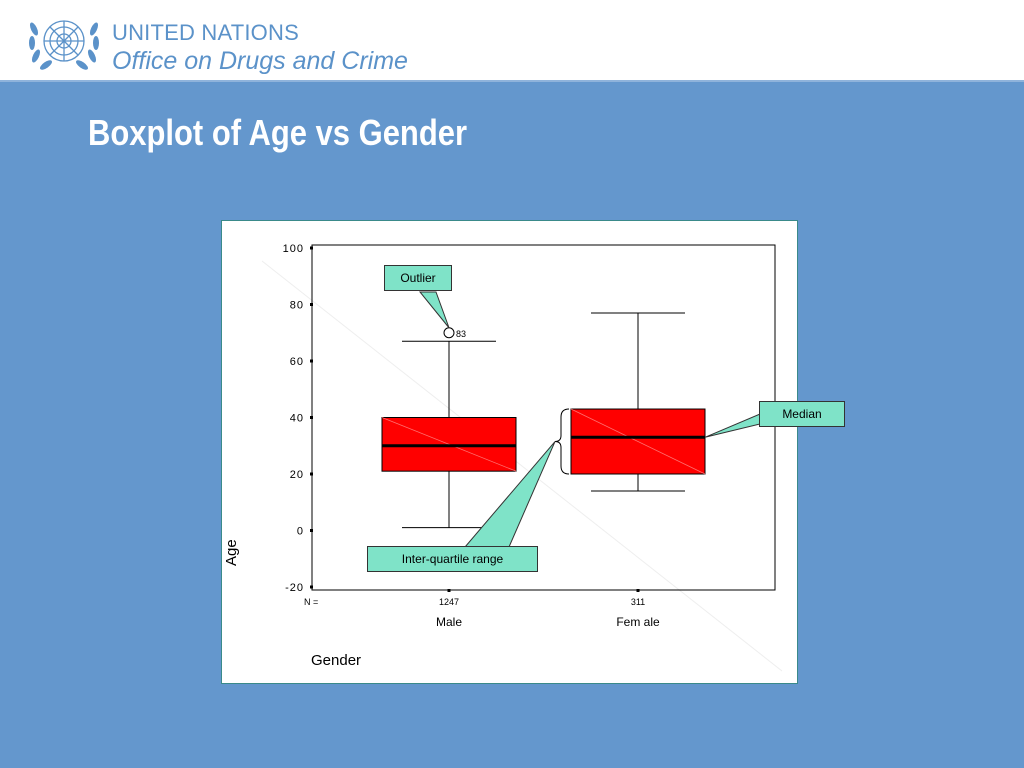 Image resolution: width=1024 pixels, height=768 pixels. I want to click on iqr-callout: Inter-quartile range, so click(452, 559).